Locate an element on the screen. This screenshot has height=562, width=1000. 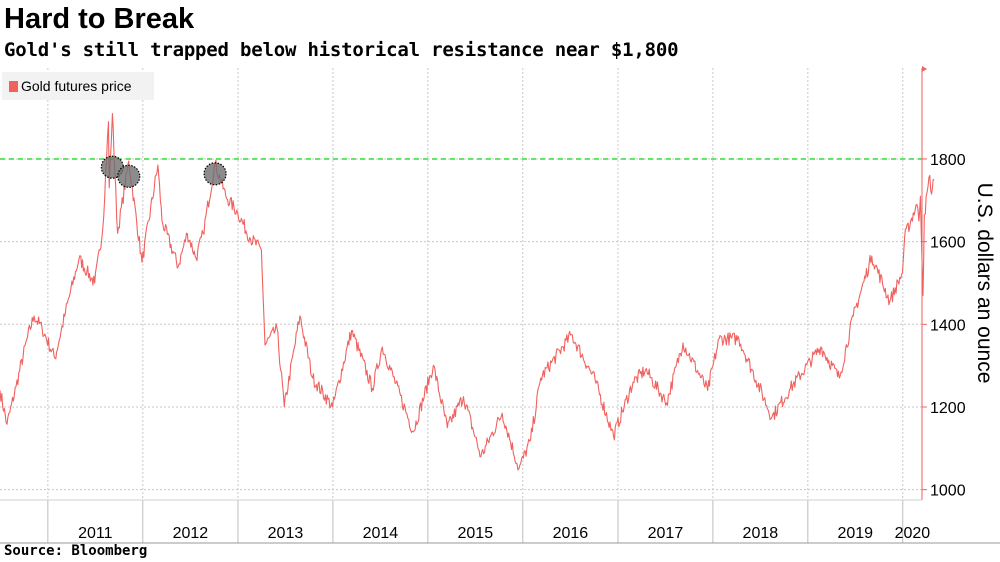
x-tick-label: 2015 is located at coordinates (476, 533).